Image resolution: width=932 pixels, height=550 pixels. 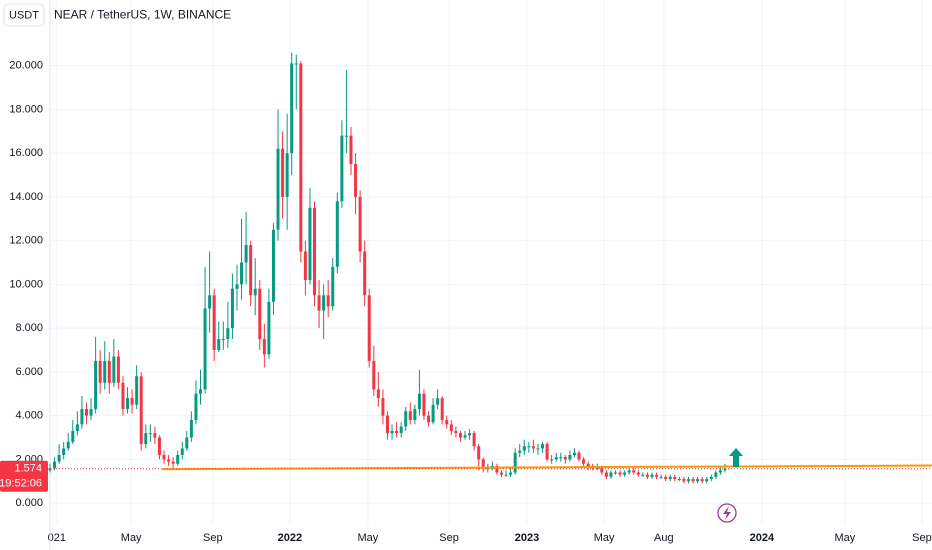 I want to click on currency-button, so click(x=24, y=15).